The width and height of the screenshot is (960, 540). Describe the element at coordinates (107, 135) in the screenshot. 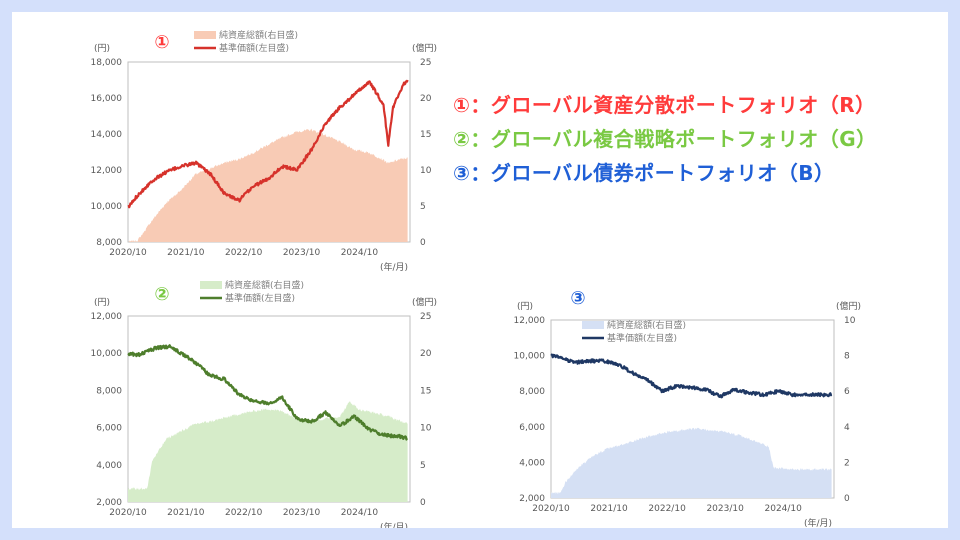

I see `y-left-tick-label: 14,000` at that location.